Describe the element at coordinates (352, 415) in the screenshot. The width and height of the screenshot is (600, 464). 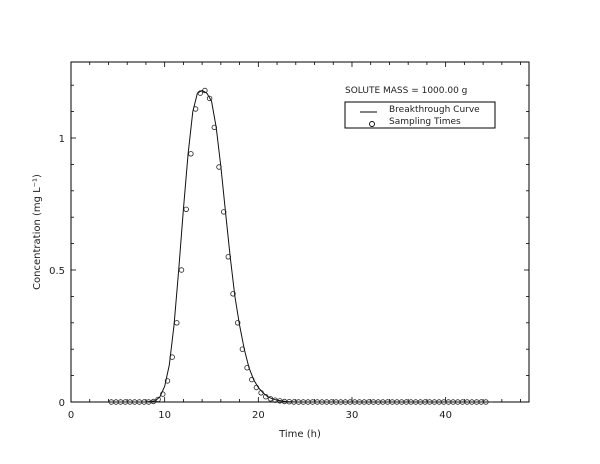
I see `x-tick-label: 30` at that location.